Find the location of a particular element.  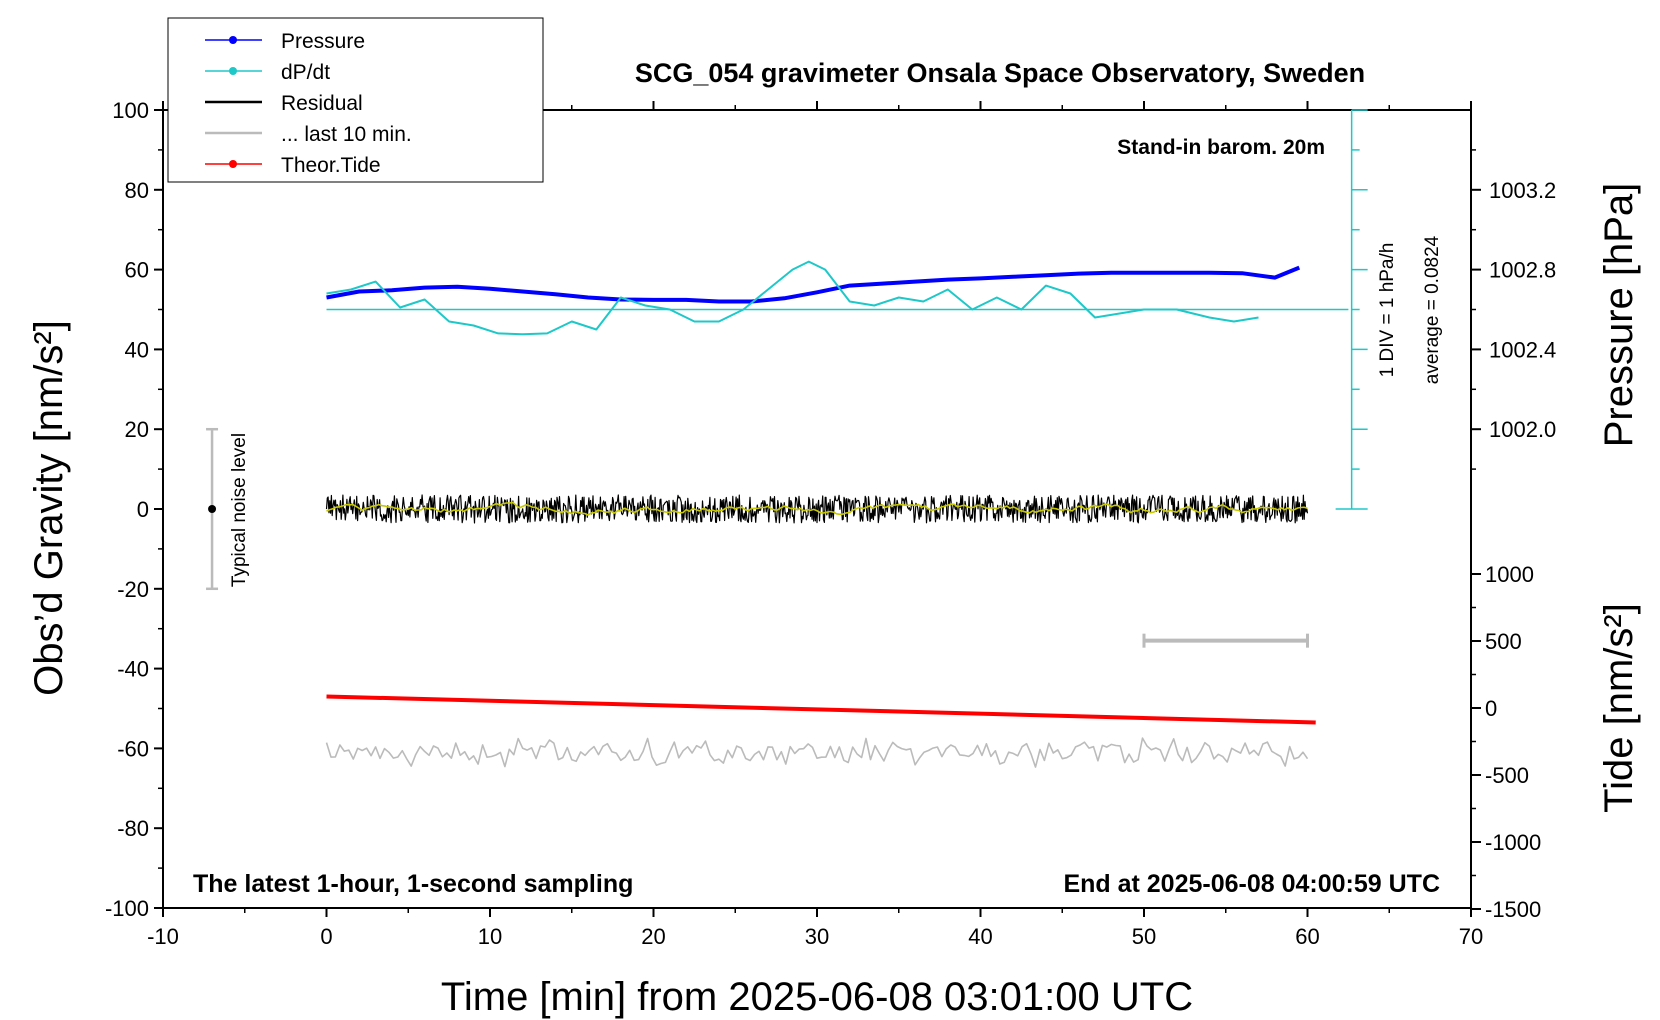

legend-label: Residual is located at coordinates (322, 103).